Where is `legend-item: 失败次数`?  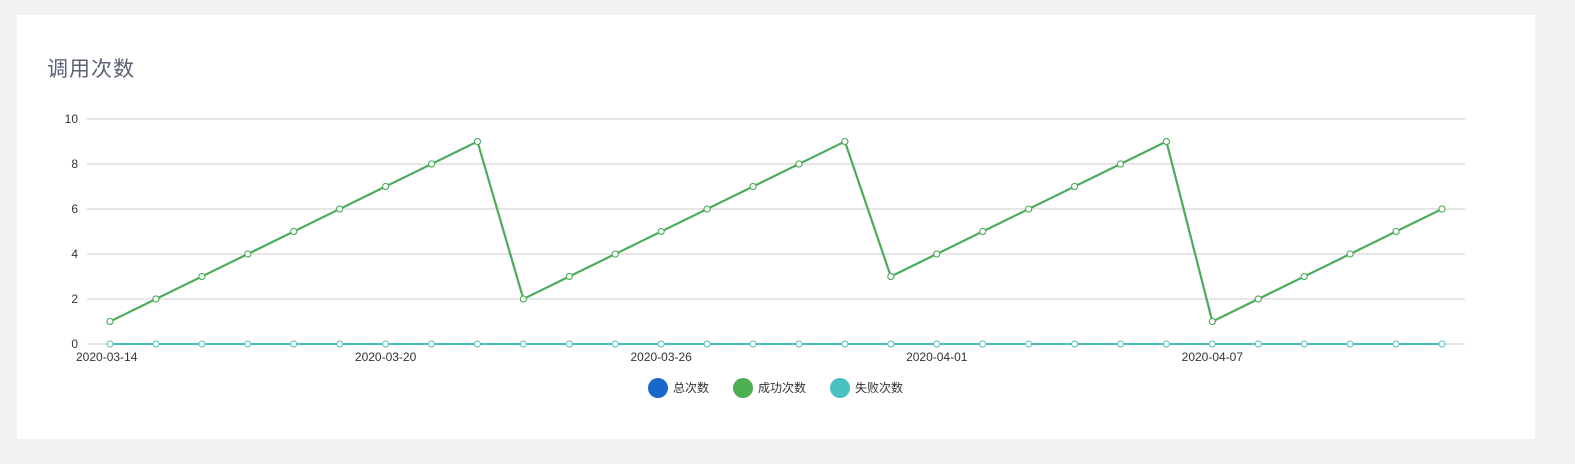 legend-item: 失败次数 is located at coordinates (866, 388).